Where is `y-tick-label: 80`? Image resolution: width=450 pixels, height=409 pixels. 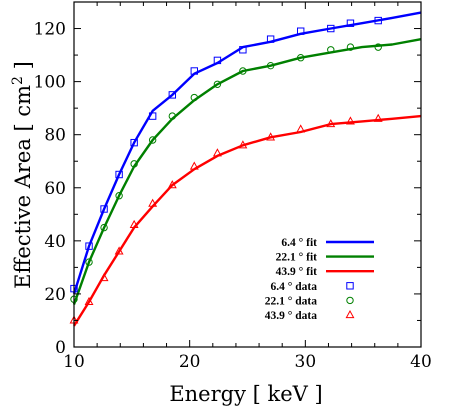
y-tick-label: 80 is located at coordinates (55, 136).